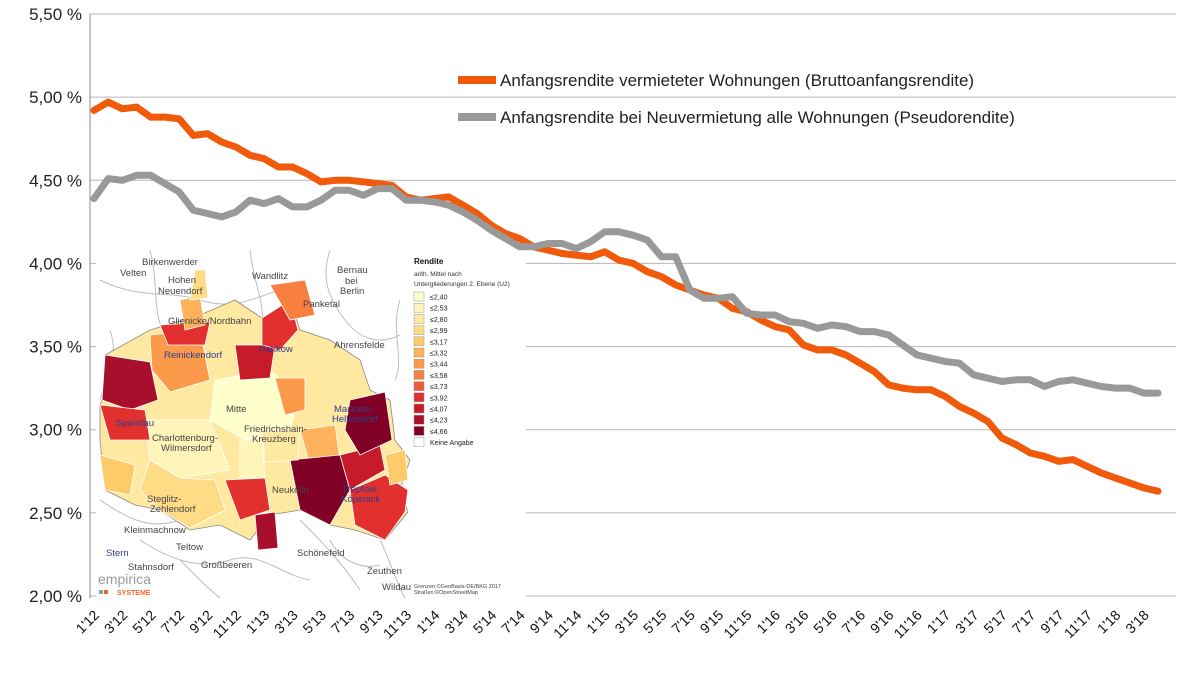  Describe the element at coordinates (768, 622) in the screenshot. I see `x-tick-label: 1'16` at that location.